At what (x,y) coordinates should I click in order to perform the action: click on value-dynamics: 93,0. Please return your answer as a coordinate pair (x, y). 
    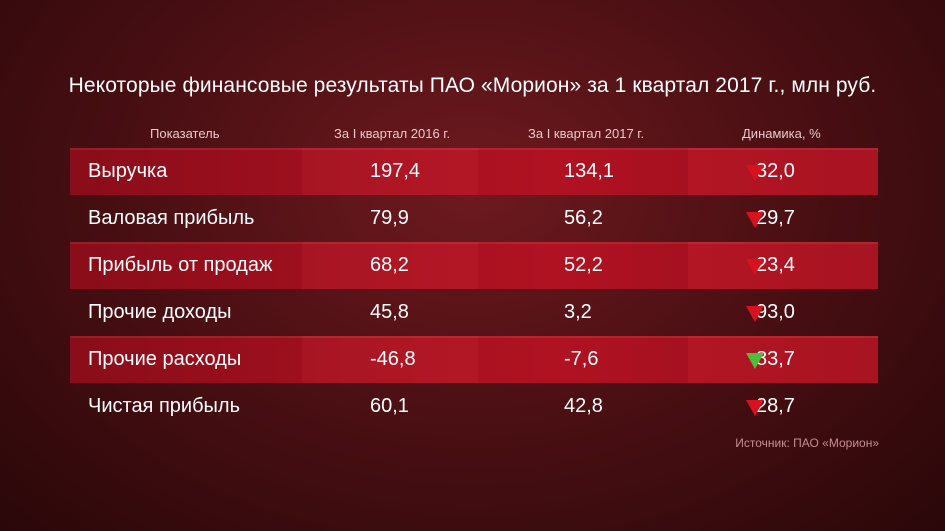
    Looking at the image, I should click on (775, 312).